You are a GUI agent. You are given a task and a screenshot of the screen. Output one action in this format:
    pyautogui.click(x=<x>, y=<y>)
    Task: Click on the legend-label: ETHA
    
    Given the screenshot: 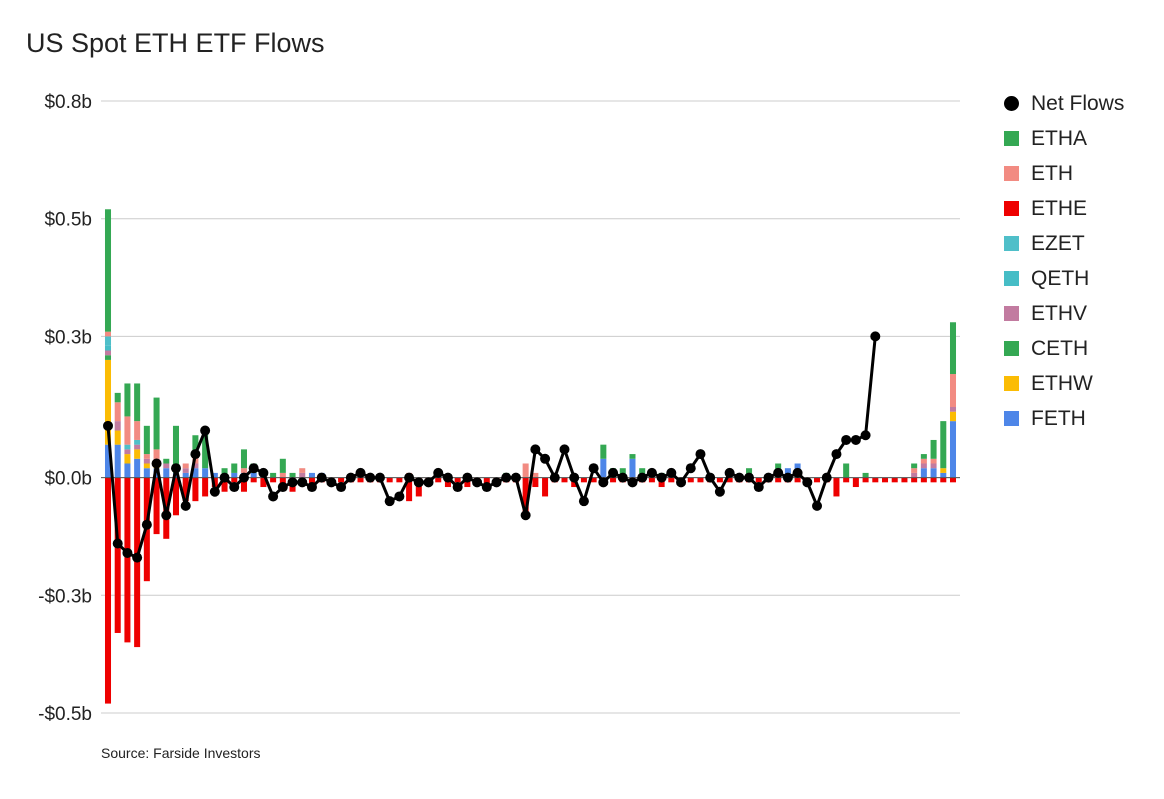 What is the action you would take?
    pyautogui.click(x=1059, y=138)
    